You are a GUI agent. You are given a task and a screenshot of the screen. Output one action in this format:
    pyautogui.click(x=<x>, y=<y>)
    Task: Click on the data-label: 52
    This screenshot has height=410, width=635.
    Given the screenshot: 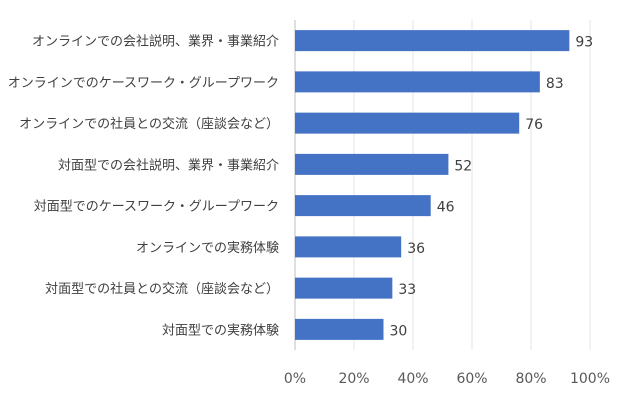 What is the action you would take?
    pyautogui.click(x=463, y=166)
    